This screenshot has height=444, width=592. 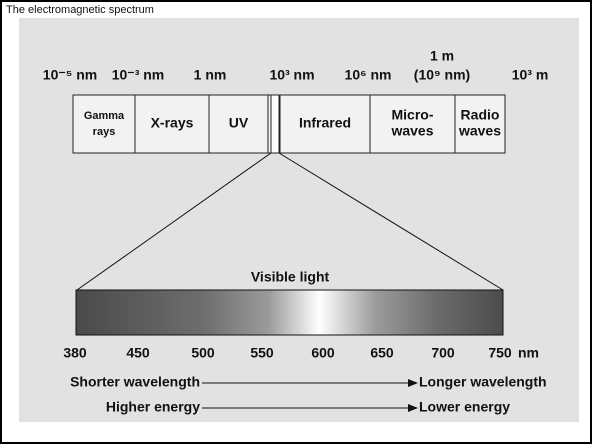 I want to click on scale-label: 10³ nm, so click(x=291, y=75).